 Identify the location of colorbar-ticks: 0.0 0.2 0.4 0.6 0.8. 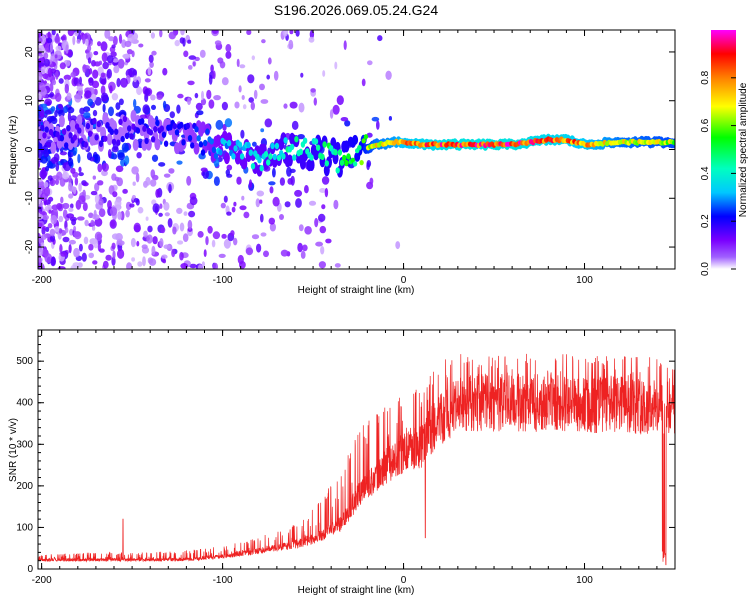
(718, 173).